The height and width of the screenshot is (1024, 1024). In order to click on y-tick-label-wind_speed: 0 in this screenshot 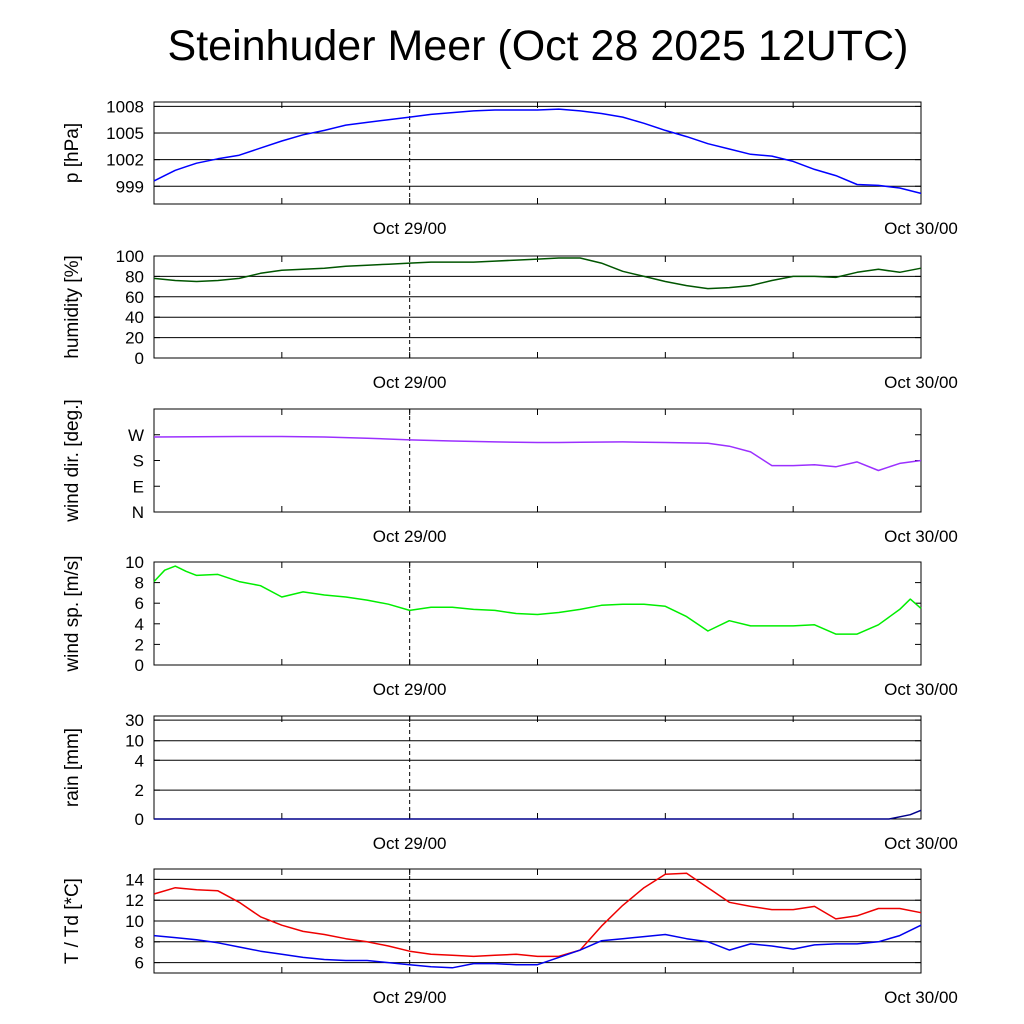, I will do `click(139, 665)`.